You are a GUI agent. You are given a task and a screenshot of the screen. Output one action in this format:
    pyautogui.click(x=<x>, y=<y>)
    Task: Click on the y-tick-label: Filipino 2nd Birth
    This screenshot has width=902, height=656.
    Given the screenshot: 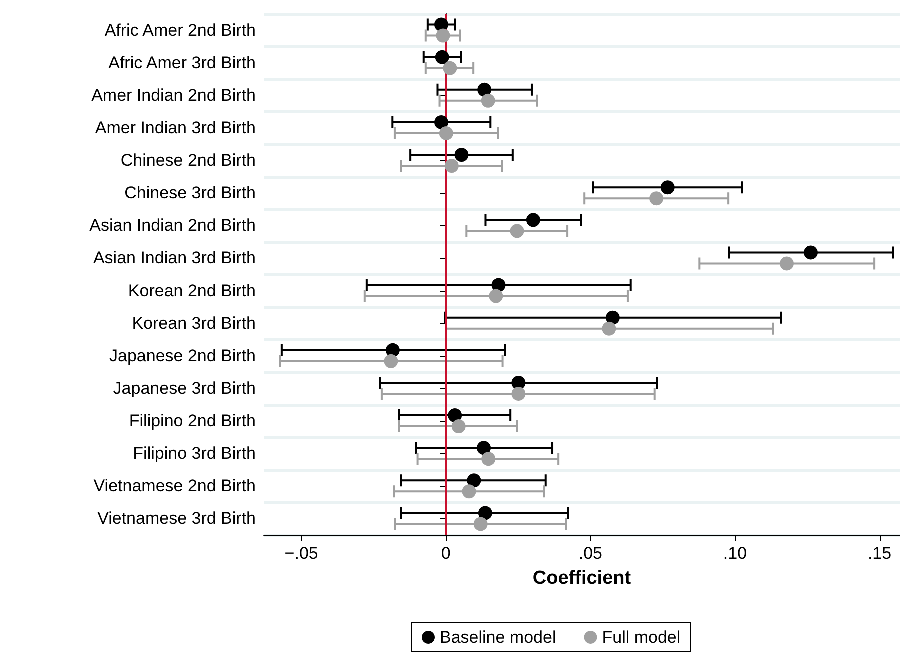 What is the action you would take?
    pyautogui.click(x=192, y=421)
    